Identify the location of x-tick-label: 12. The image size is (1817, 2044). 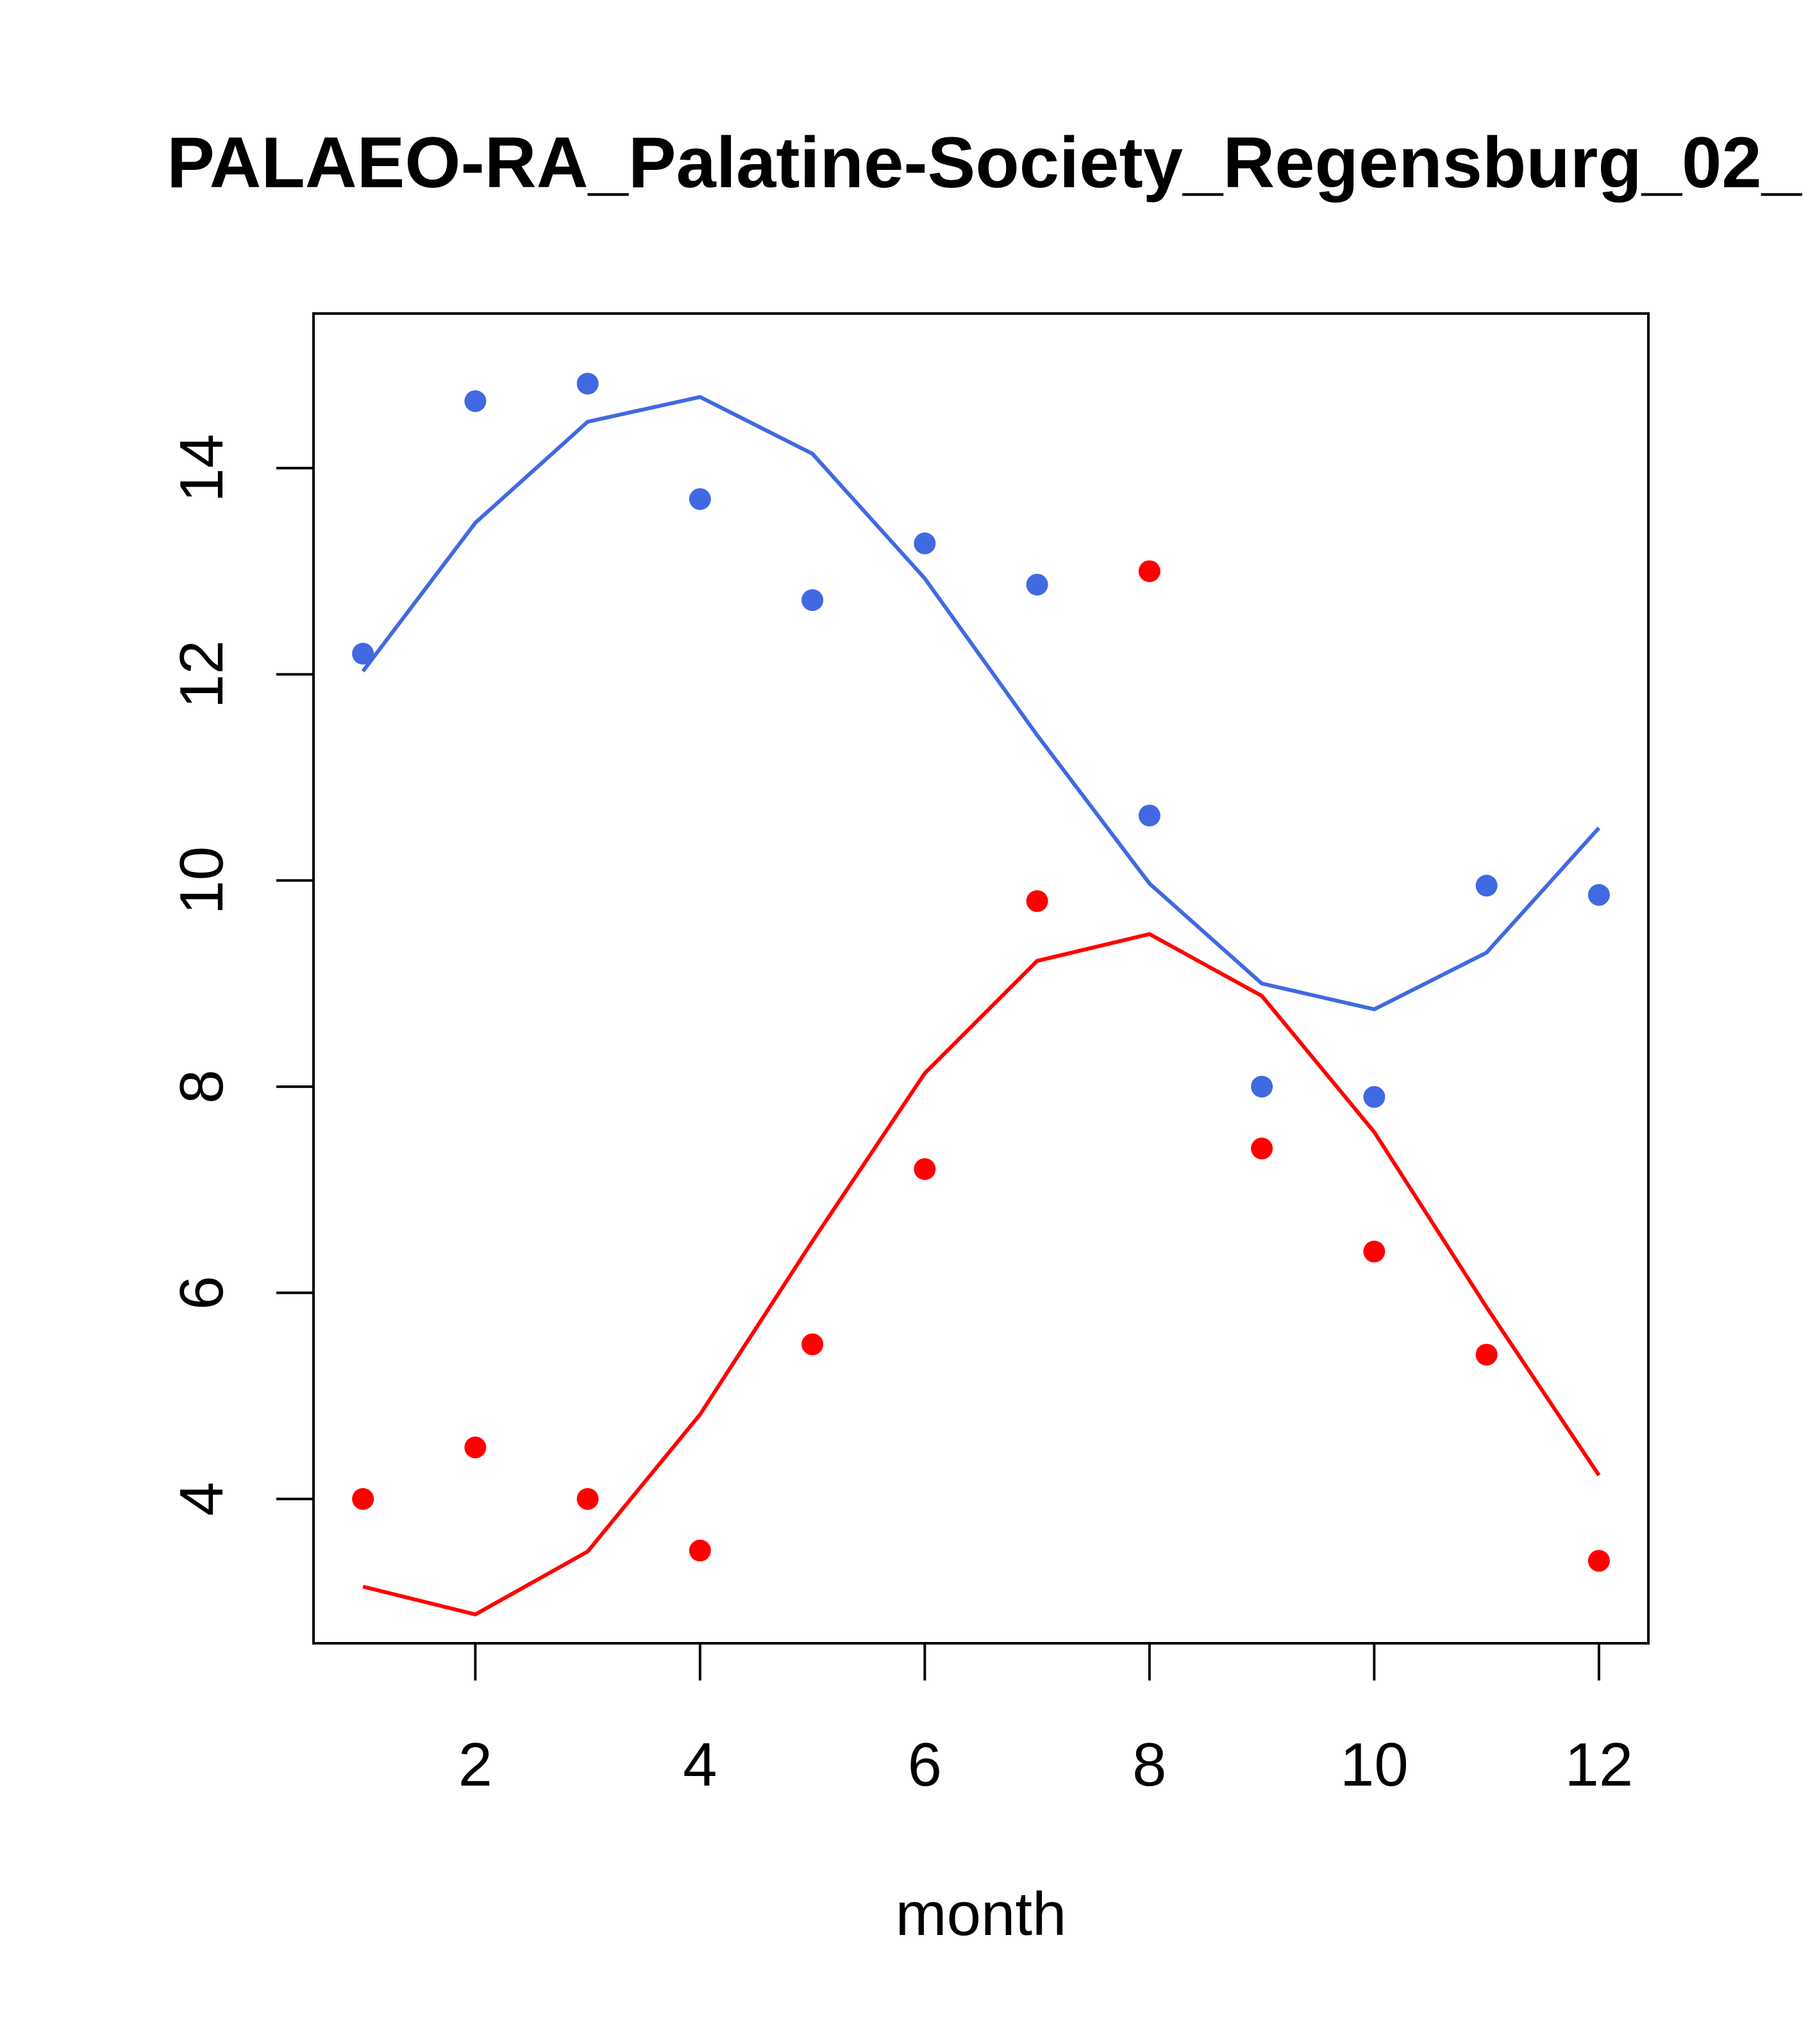
(1598, 1764).